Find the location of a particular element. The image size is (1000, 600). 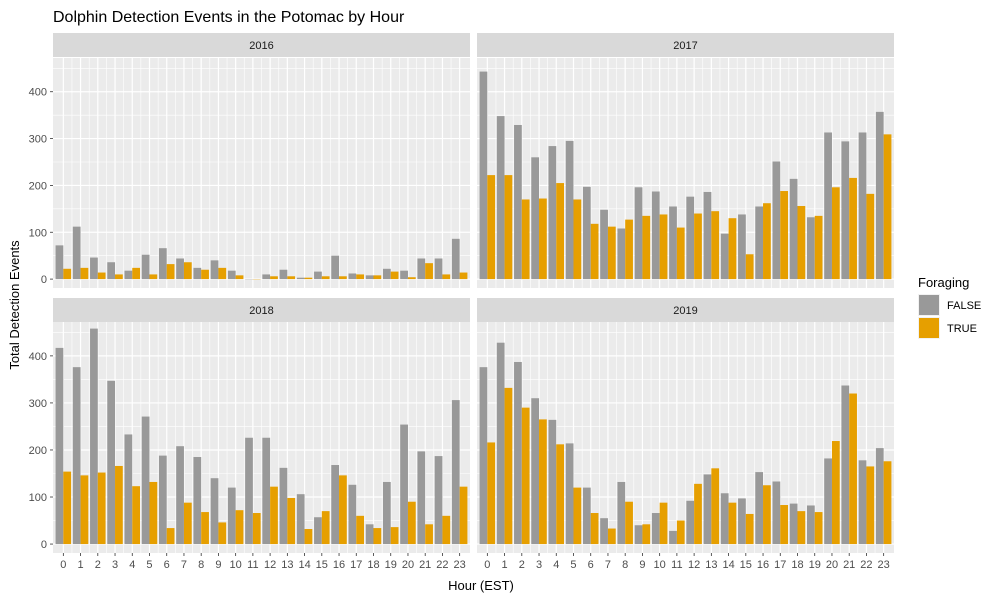

x-tick-label: 18 is located at coordinates (373, 565).